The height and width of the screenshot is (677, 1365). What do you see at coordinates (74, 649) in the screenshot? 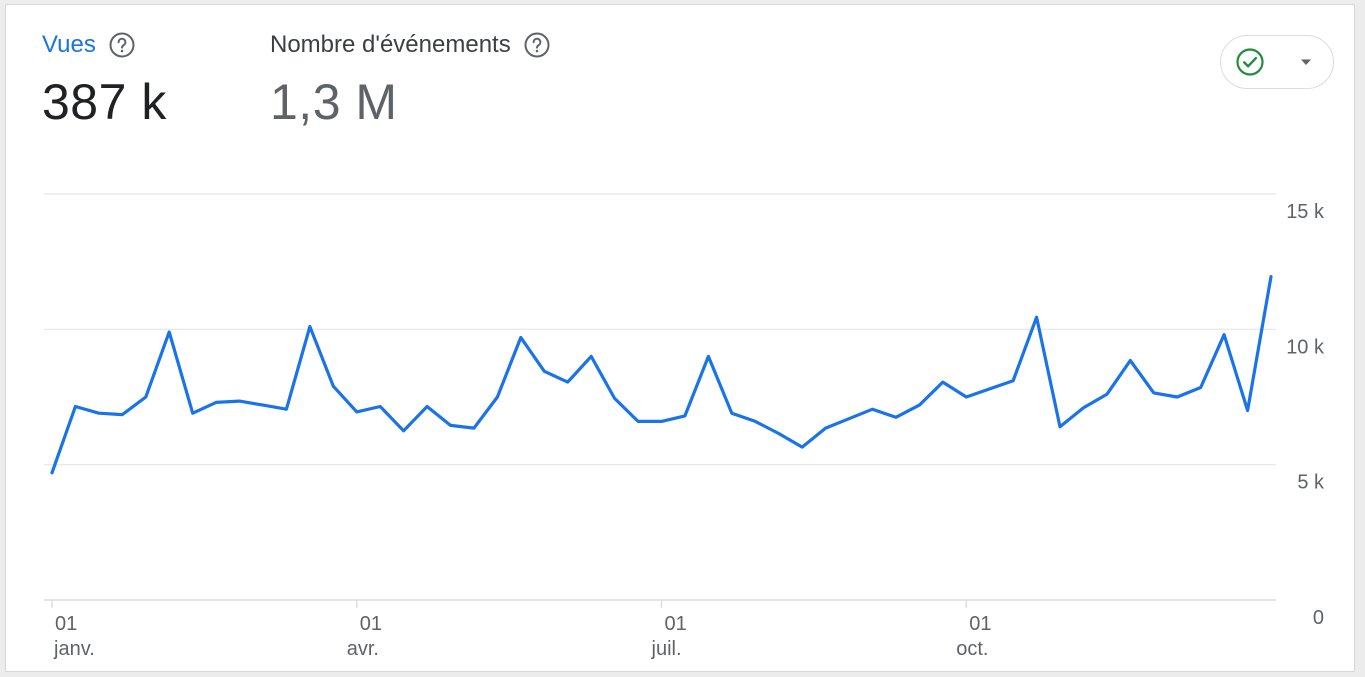
I see `x-tick-month: janv.` at bounding box center [74, 649].